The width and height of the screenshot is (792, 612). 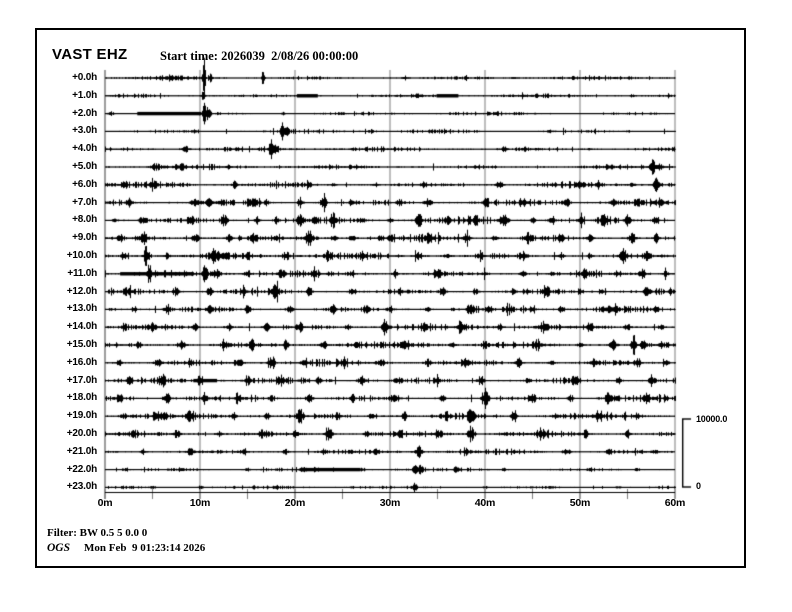 What do you see at coordinates (81, 433) in the screenshot?
I see `hour-label: +20.0h` at bounding box center [81, 433].